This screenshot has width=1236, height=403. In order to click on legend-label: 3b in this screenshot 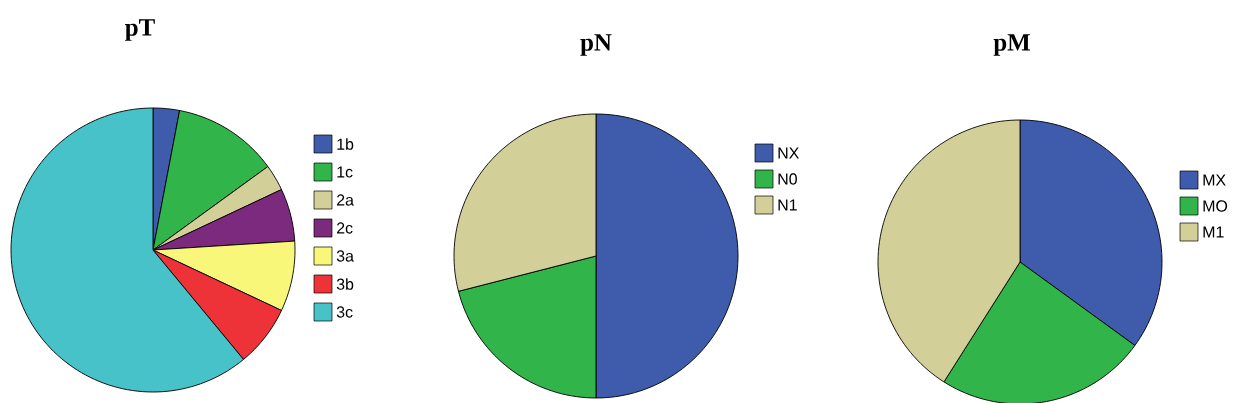, I will do `click(345, 284)`.